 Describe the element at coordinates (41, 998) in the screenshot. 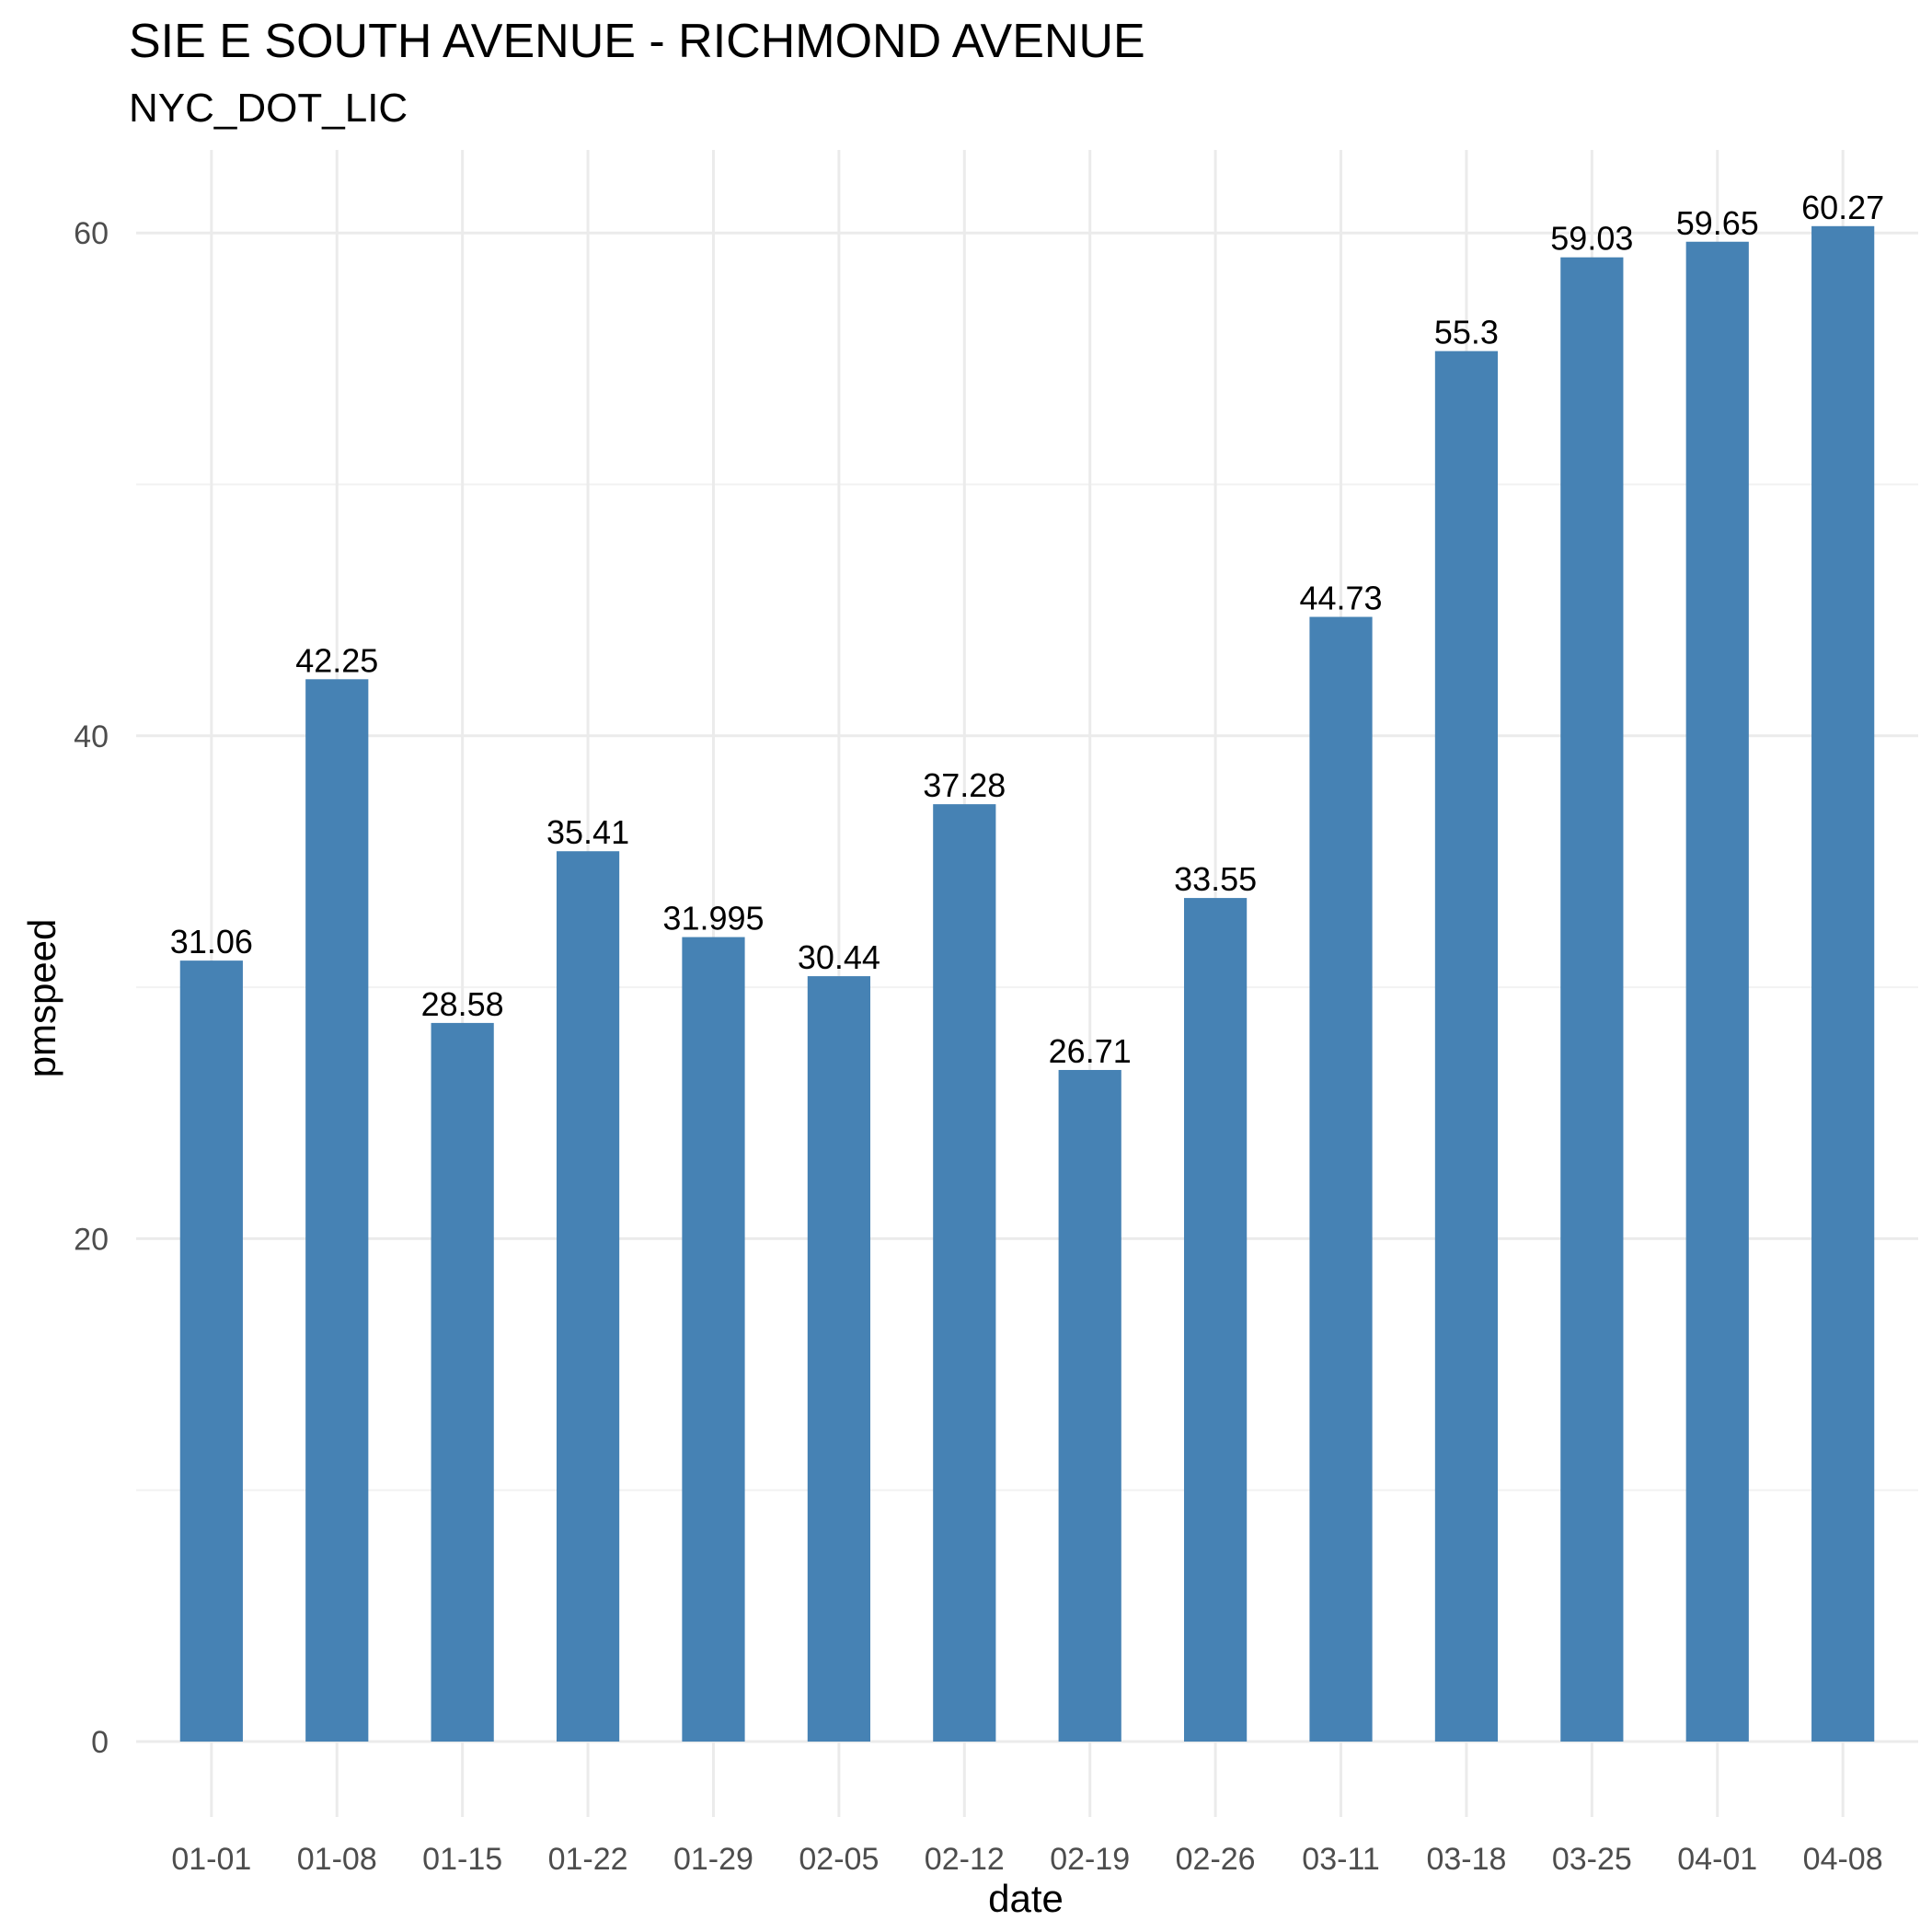

I see `y-axis-title: pmspeed` at that location.